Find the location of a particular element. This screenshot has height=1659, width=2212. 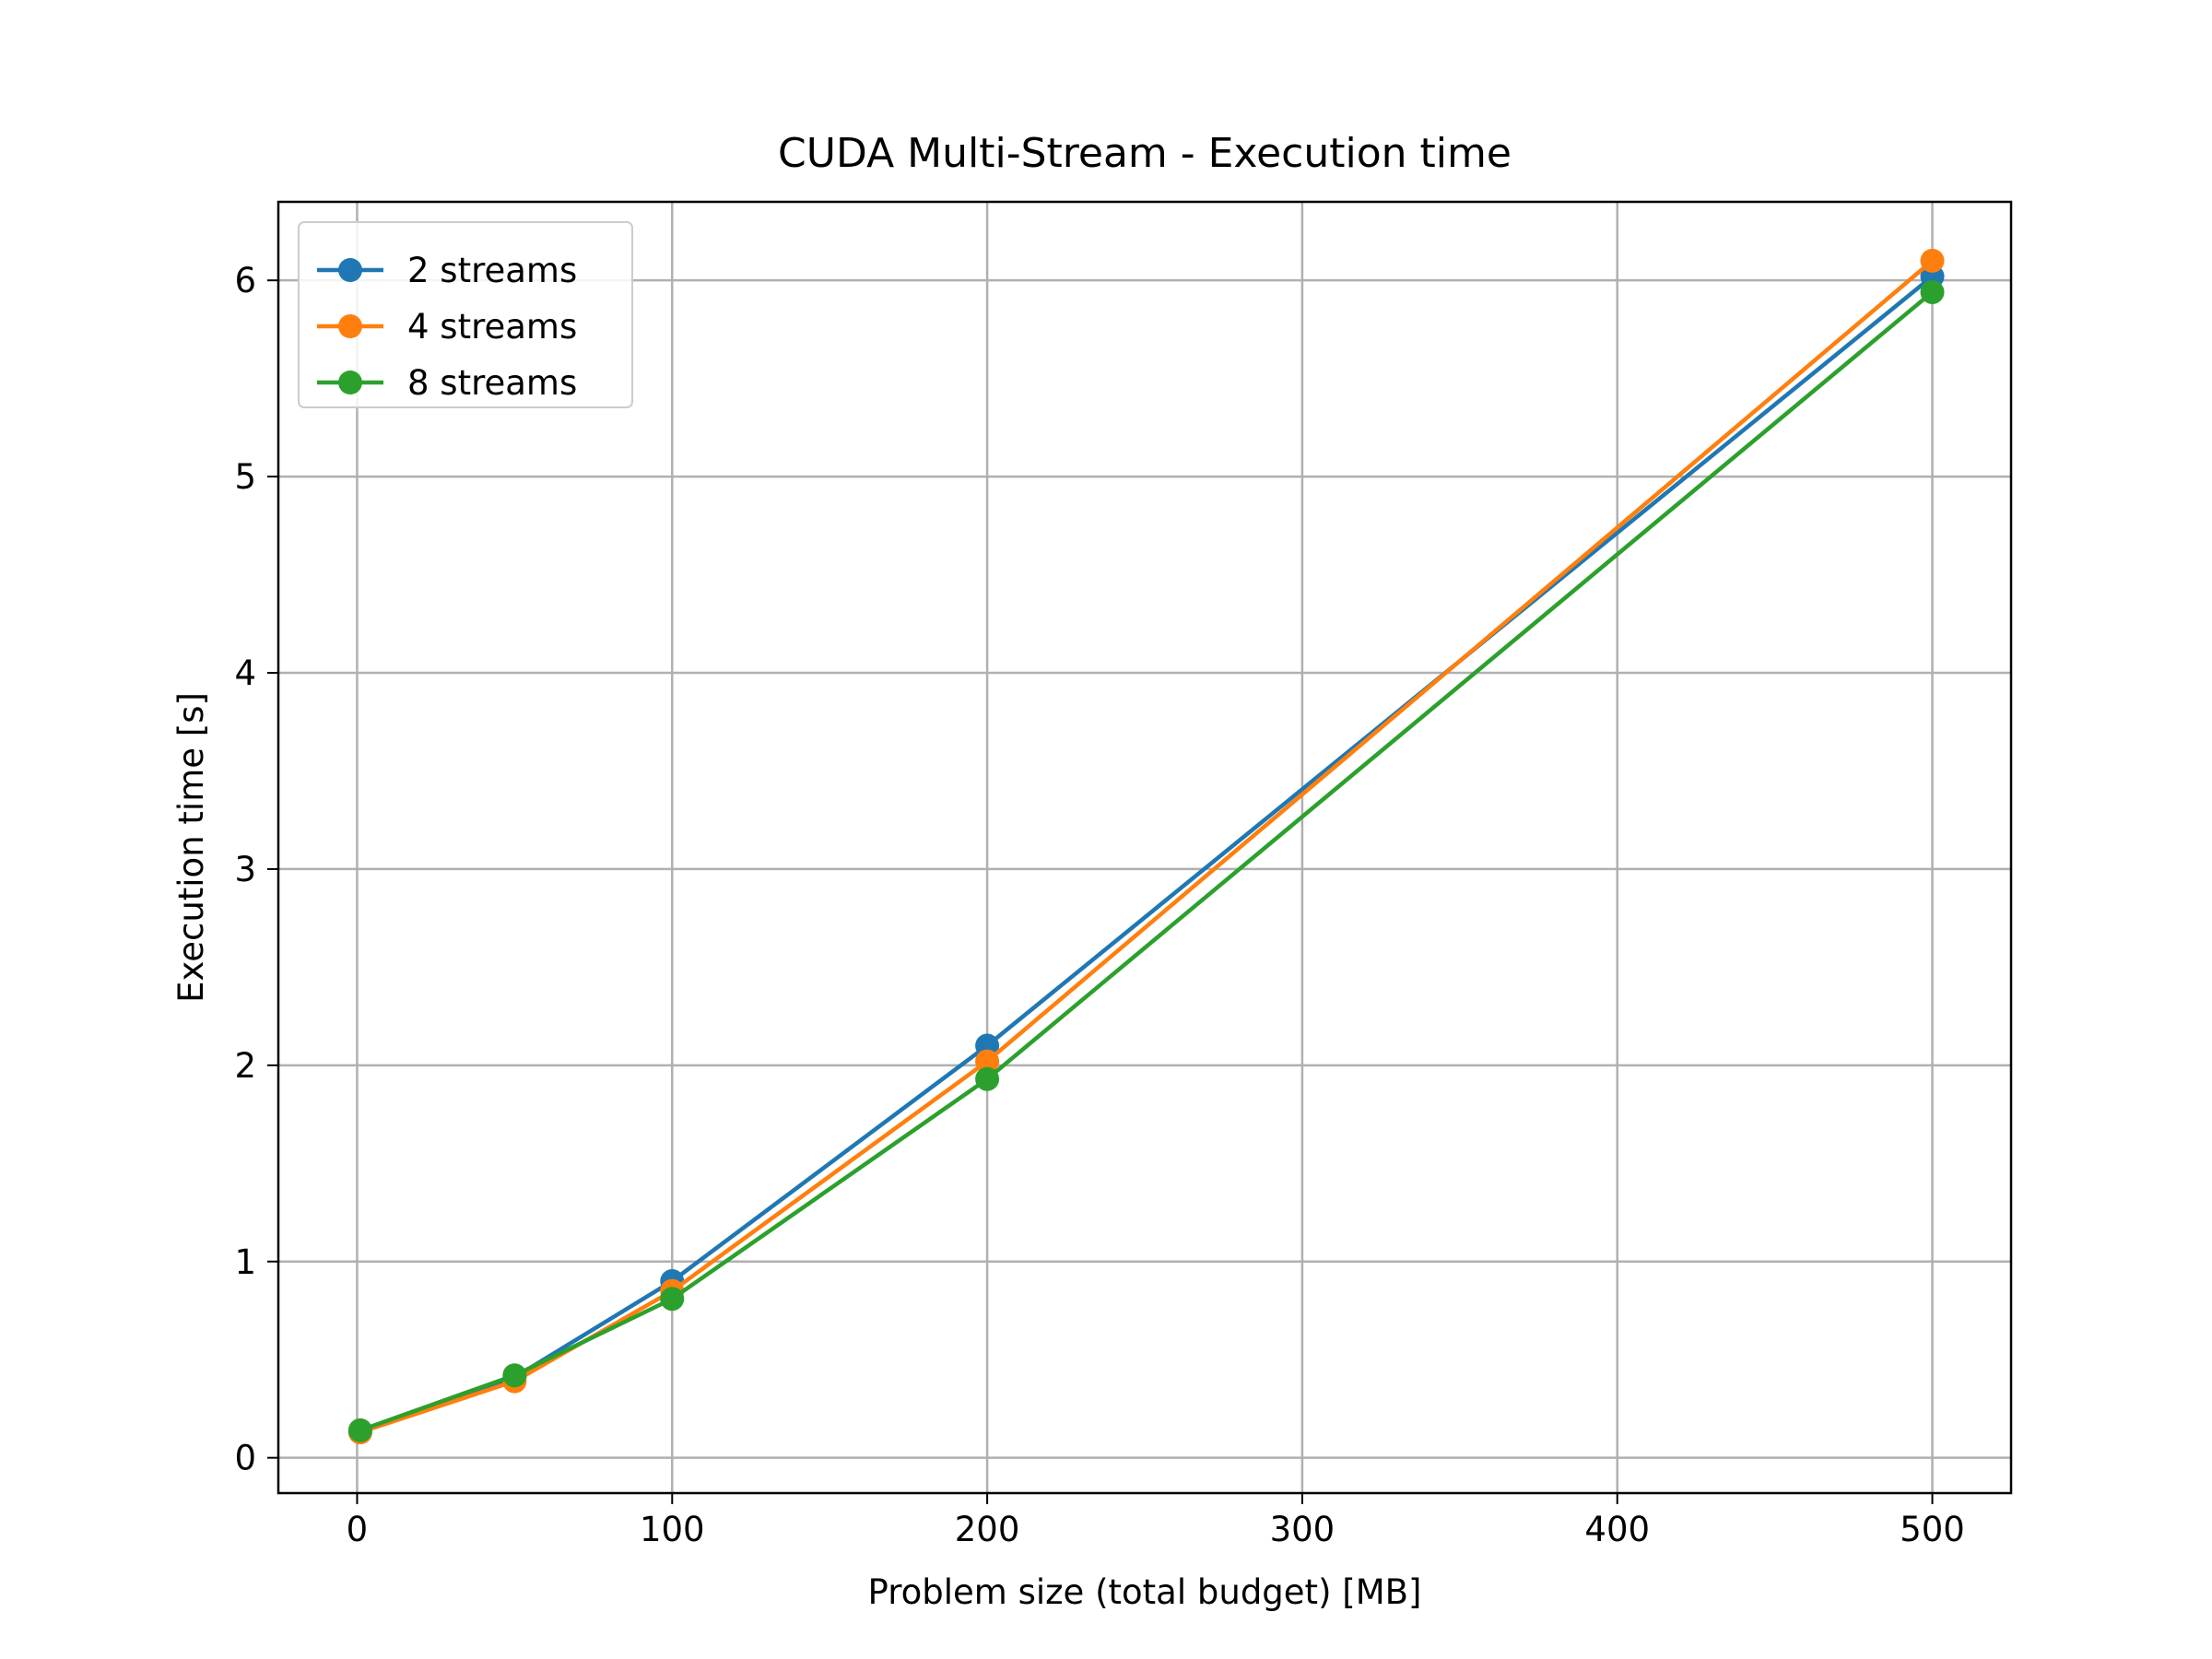

x-tick-label: 100 is located at coordinates (672, 1529).